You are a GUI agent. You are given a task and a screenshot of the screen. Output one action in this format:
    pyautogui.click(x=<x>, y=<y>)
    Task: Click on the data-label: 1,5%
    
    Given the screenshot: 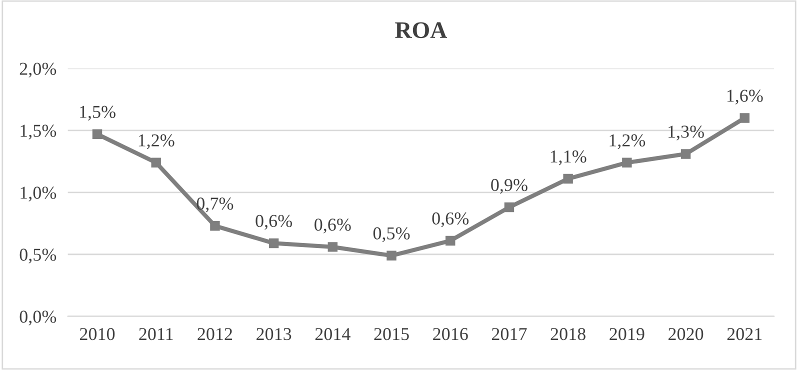 What is the action you would take?
    pyautogui.click(x=98, y=113)
    